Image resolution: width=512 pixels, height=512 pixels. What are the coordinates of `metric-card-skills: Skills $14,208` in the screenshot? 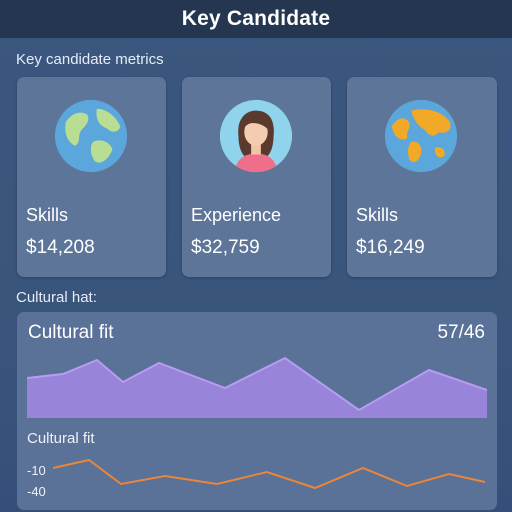 It's located at (91, 177).